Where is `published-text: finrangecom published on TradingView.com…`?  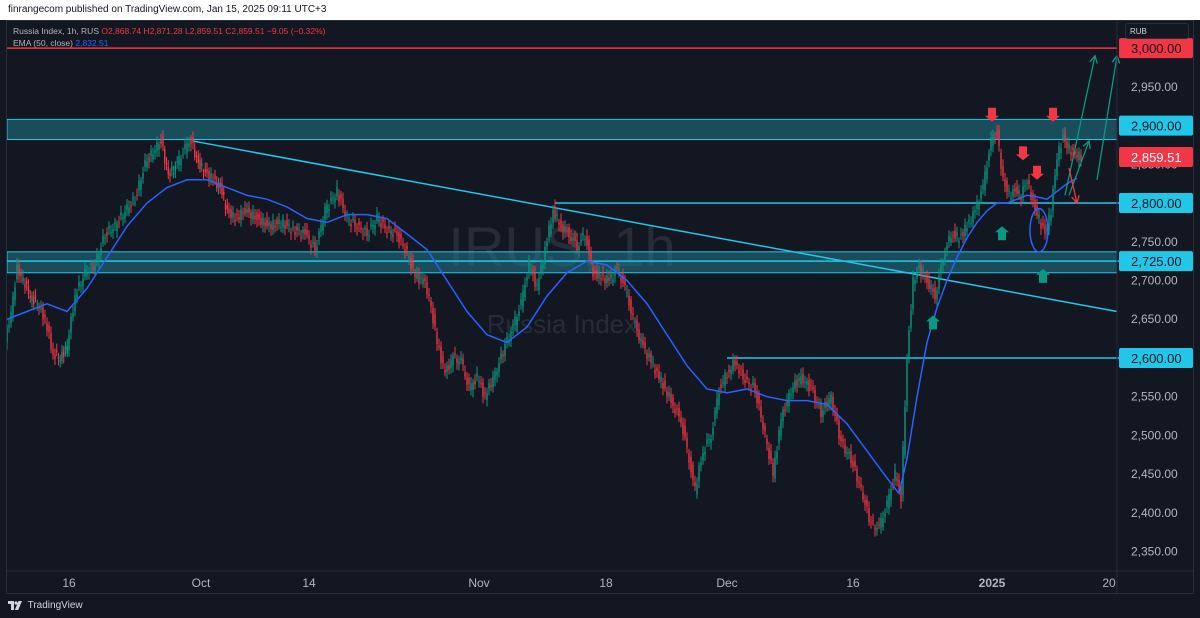 published-text: finrangecom published on TradingView.com… is located at coordinates (167, 9).